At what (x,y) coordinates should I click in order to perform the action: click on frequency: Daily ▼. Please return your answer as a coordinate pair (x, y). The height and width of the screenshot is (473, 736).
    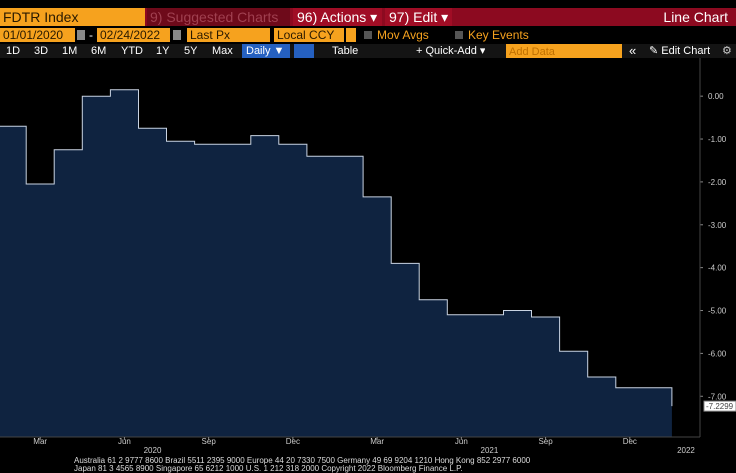
    Looking at the image, I should click on (266, 51).